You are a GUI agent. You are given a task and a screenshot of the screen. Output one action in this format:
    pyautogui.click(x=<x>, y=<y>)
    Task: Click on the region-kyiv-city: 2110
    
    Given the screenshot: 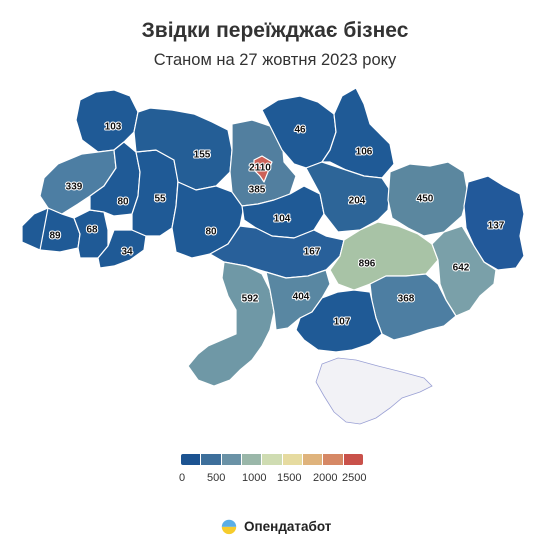 What is the action you would take?
    pyautogui.click(x=260, y=169)
    